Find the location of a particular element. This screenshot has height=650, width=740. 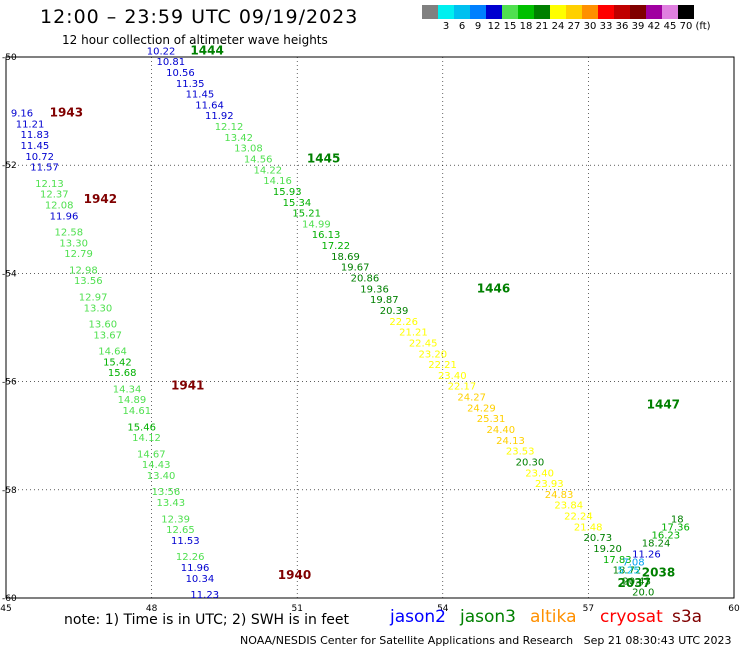

x-tick-label: 57 is located at coordinates (588, 609).